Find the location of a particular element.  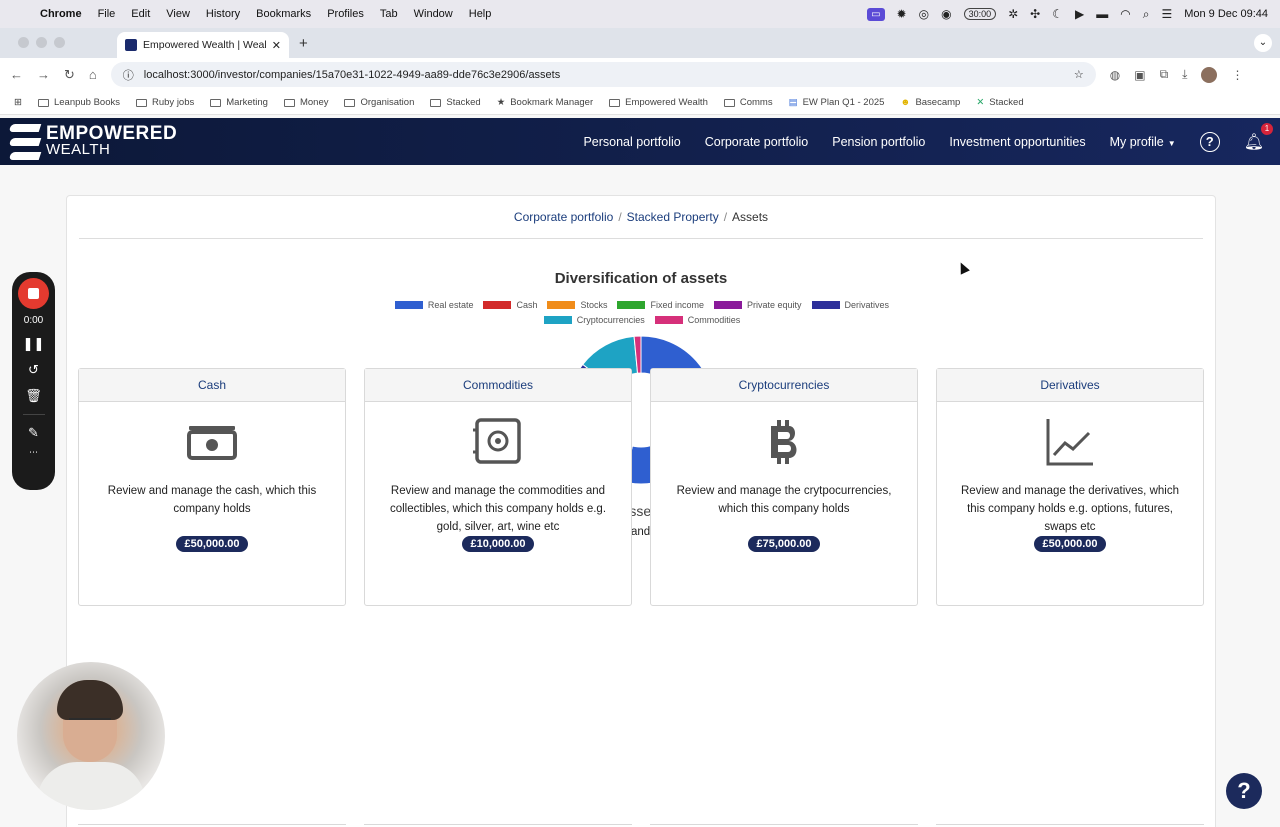

back-icon: ← is located at coordinates (16, 74).